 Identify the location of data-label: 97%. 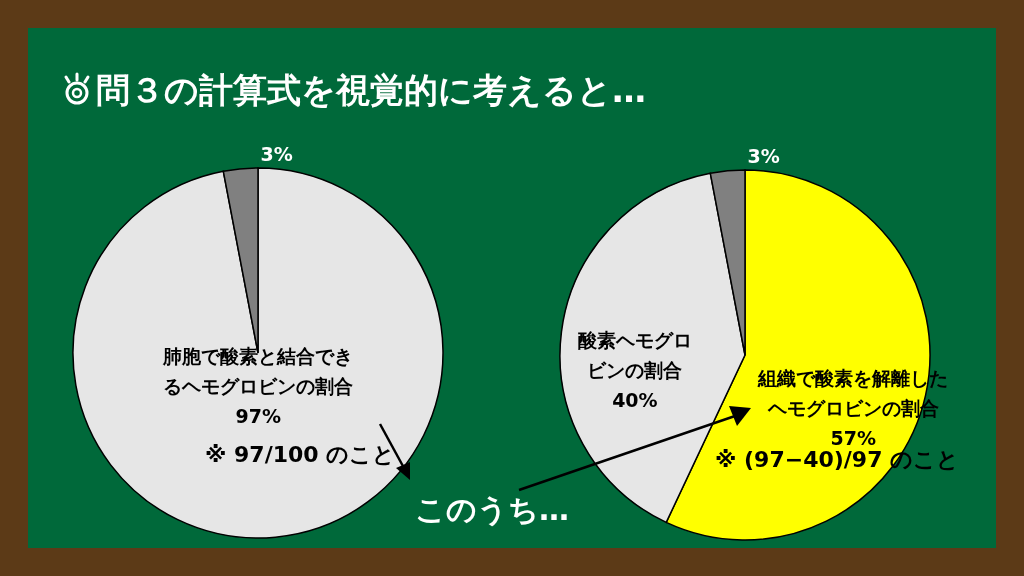
(258, 415).